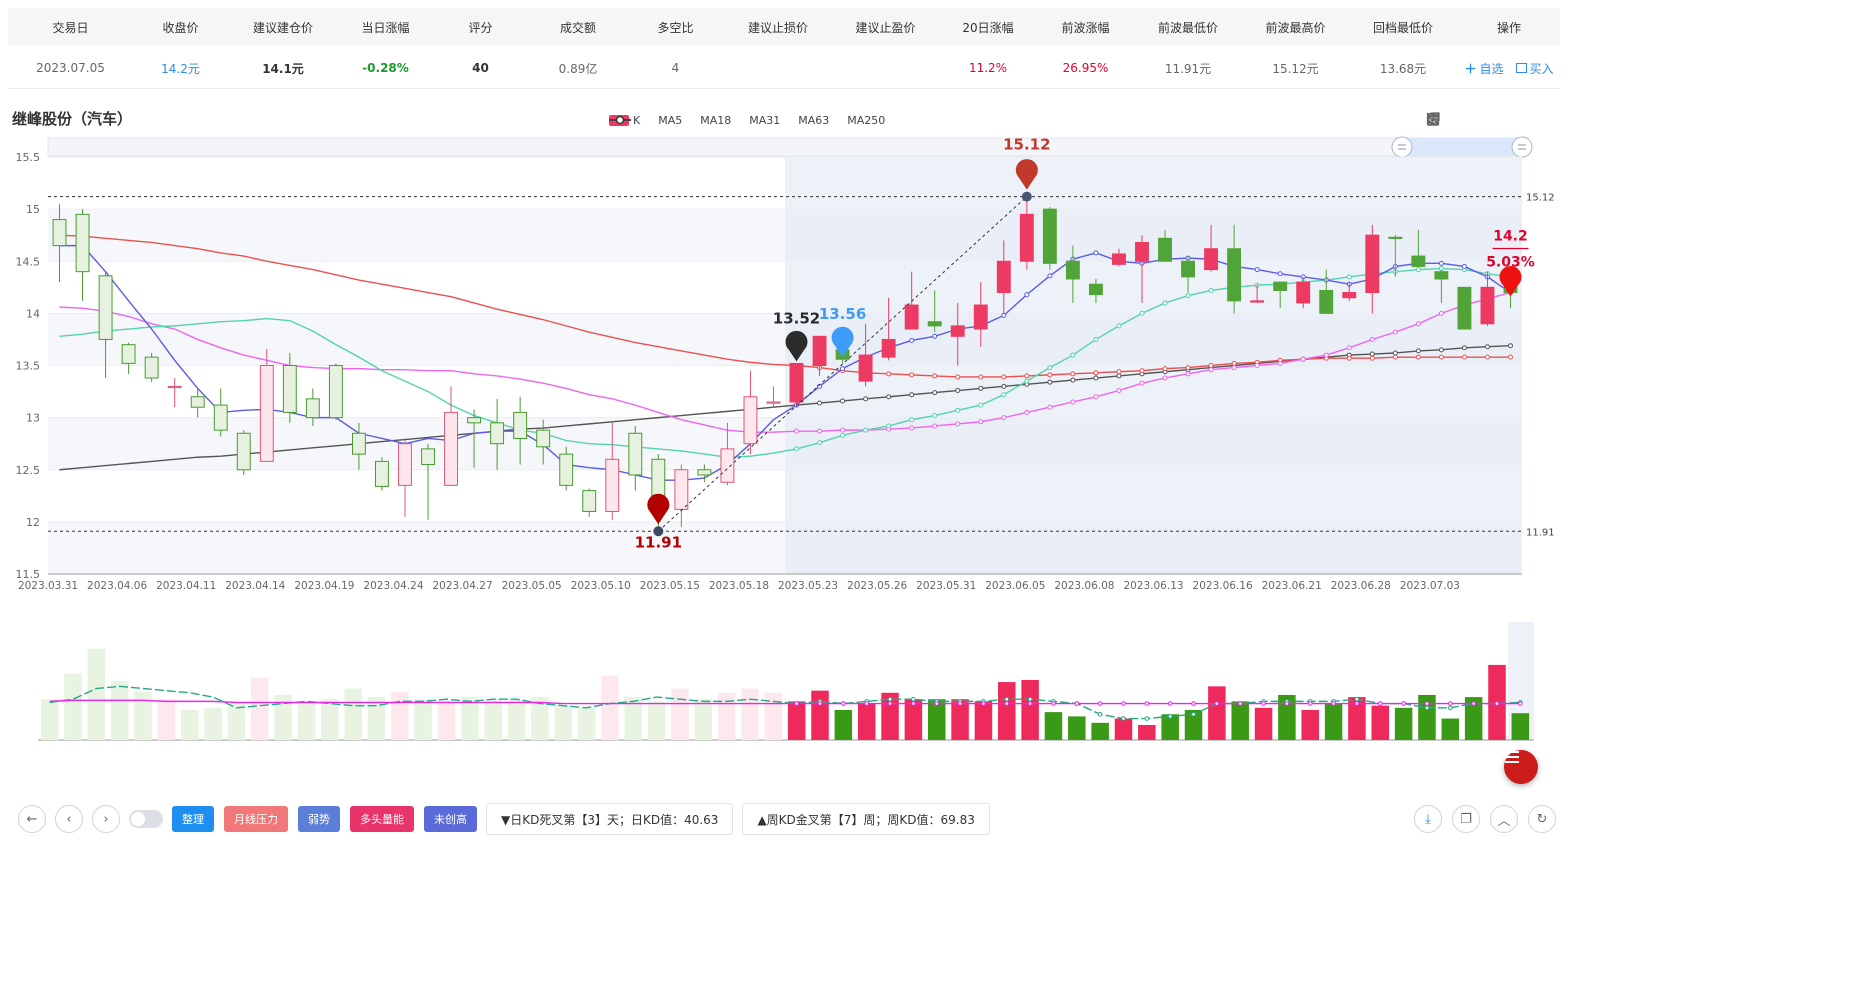 This screenshot has width=1866, height=996. What do you see at coordinates (1534, 68) in the screenshot?
I see `buy-button: 买入` at bounding box center [1534, 68].